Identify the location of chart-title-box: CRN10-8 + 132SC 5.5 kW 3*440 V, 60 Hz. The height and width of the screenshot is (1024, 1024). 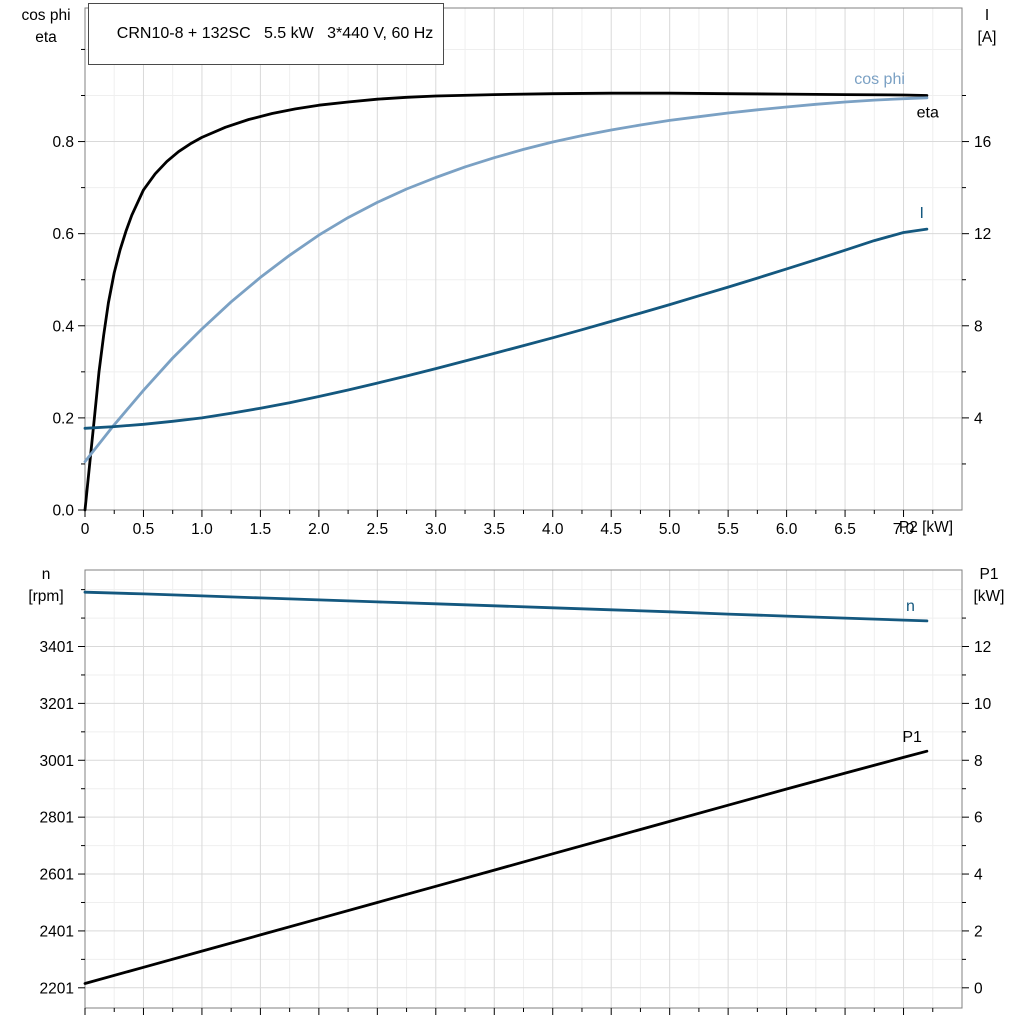
(266, 34).